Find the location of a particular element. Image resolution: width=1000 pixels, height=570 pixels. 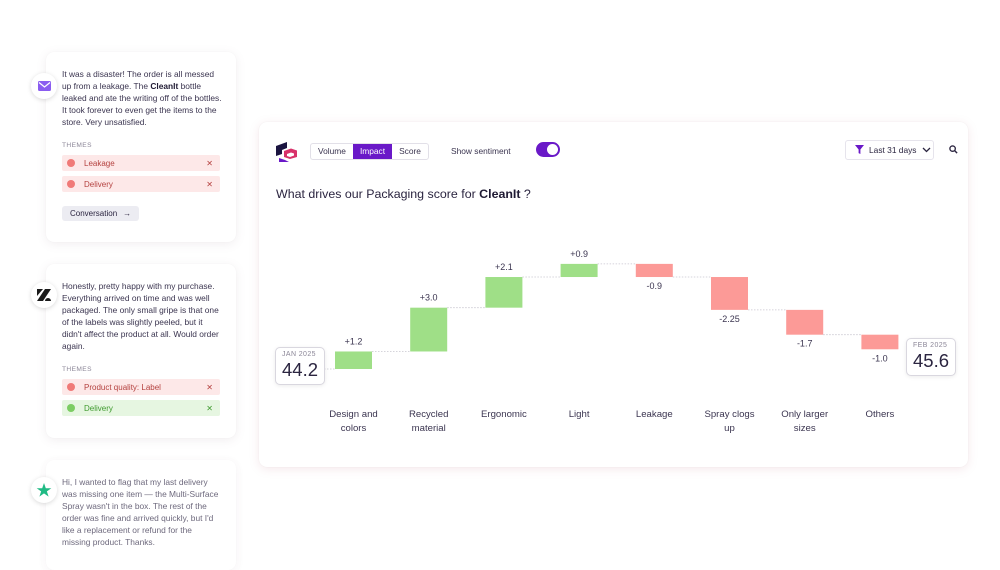

show-sentiment-label: Show sentiment is located at coordinates (481, 151).